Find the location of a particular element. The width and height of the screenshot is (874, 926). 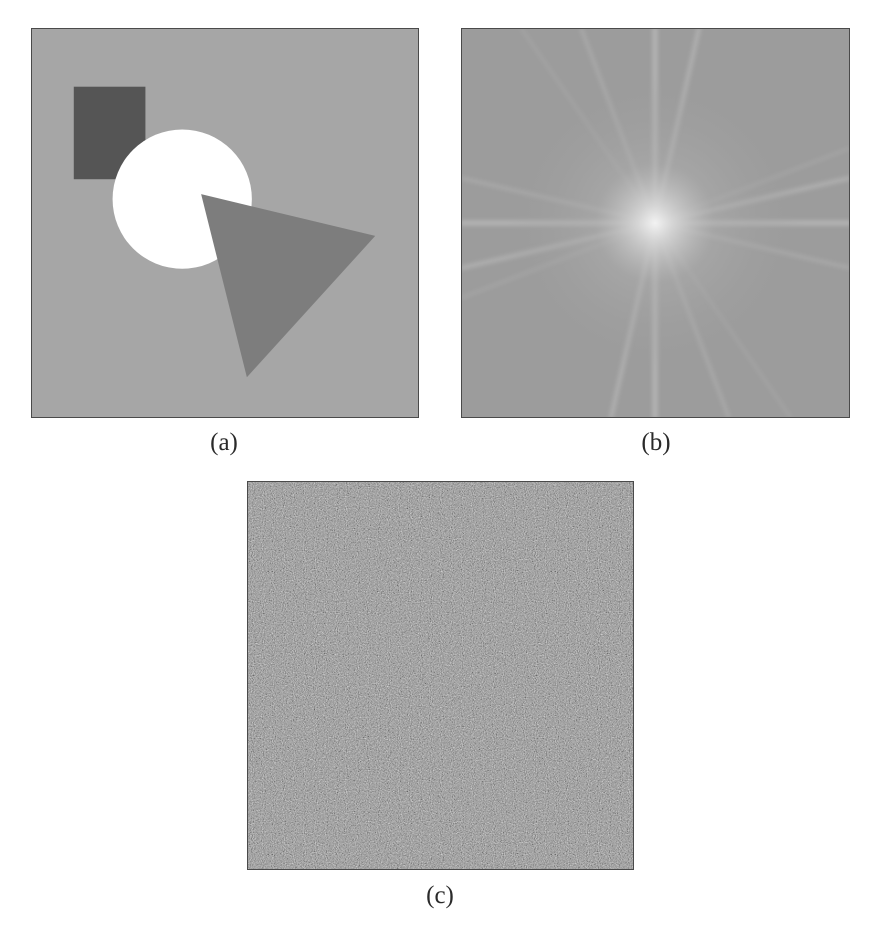

caption-c: (c) is located at coordinates (440, 895).